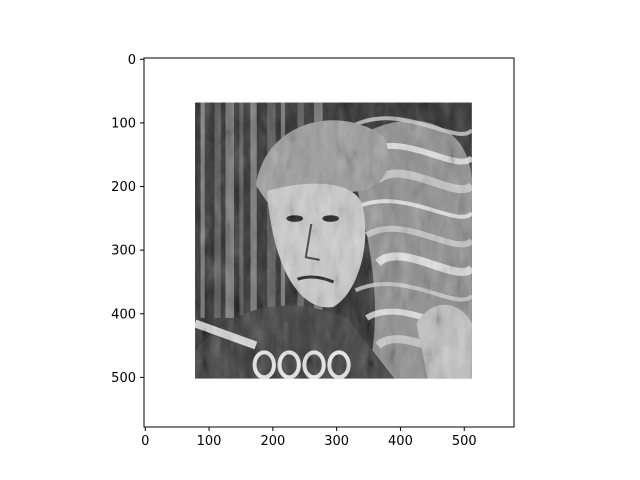 The image size is (640, 480). What do you see at coordinates (145, 441) in the screenshot?
I see `x-tick-label: 0` at bounding box center [145, 441].